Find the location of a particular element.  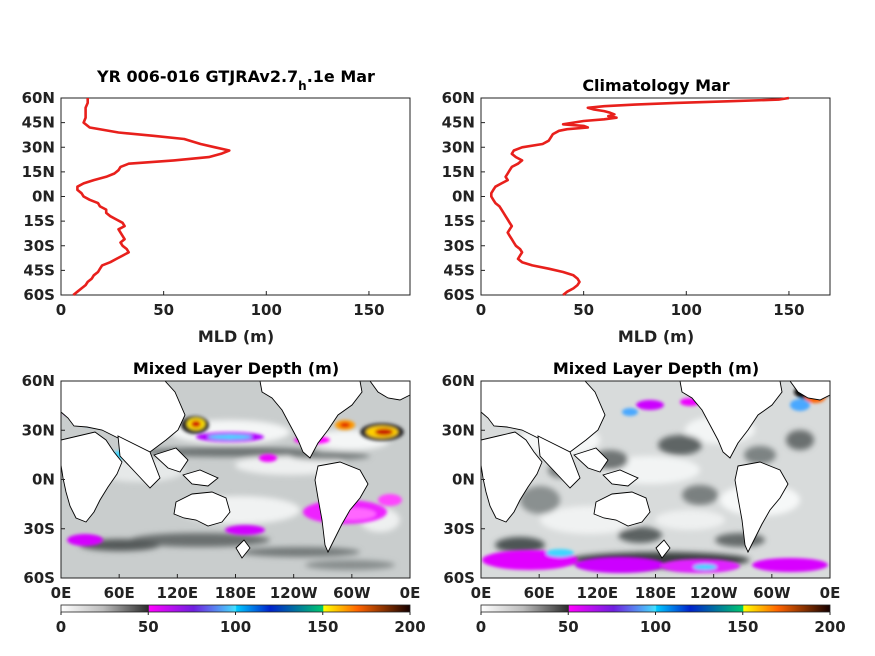

panel4-title: Mixed Layer Depth (m) is located at coordinates (656, 368).